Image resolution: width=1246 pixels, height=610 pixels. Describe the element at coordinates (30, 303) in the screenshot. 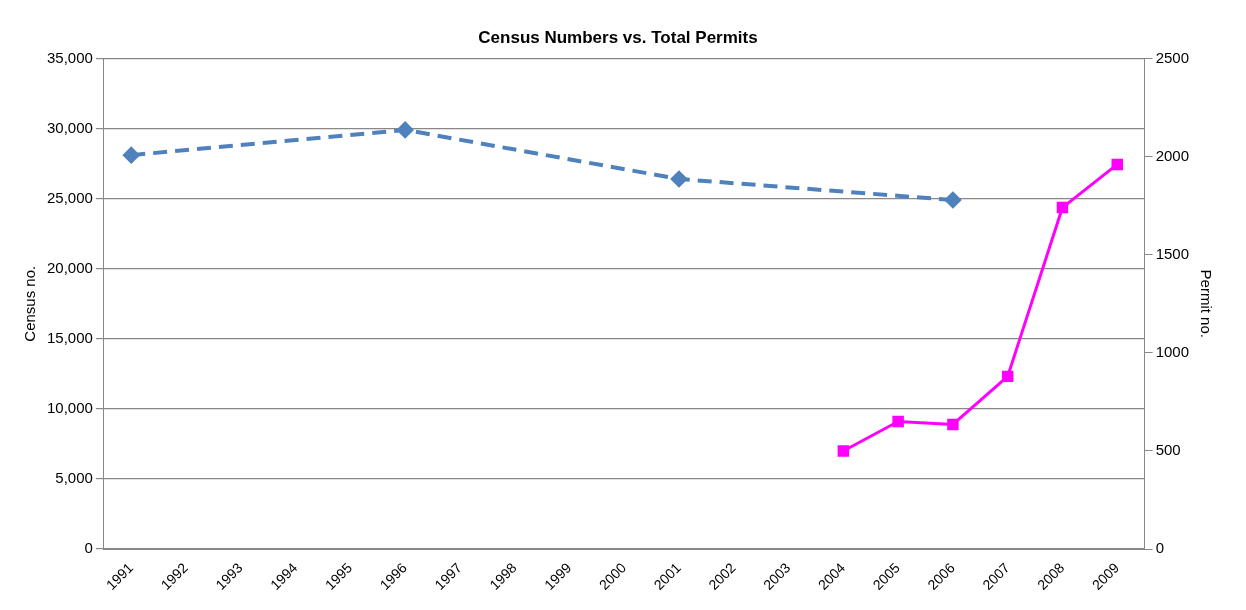

I see `y-axis-title: Census no.` at that location.